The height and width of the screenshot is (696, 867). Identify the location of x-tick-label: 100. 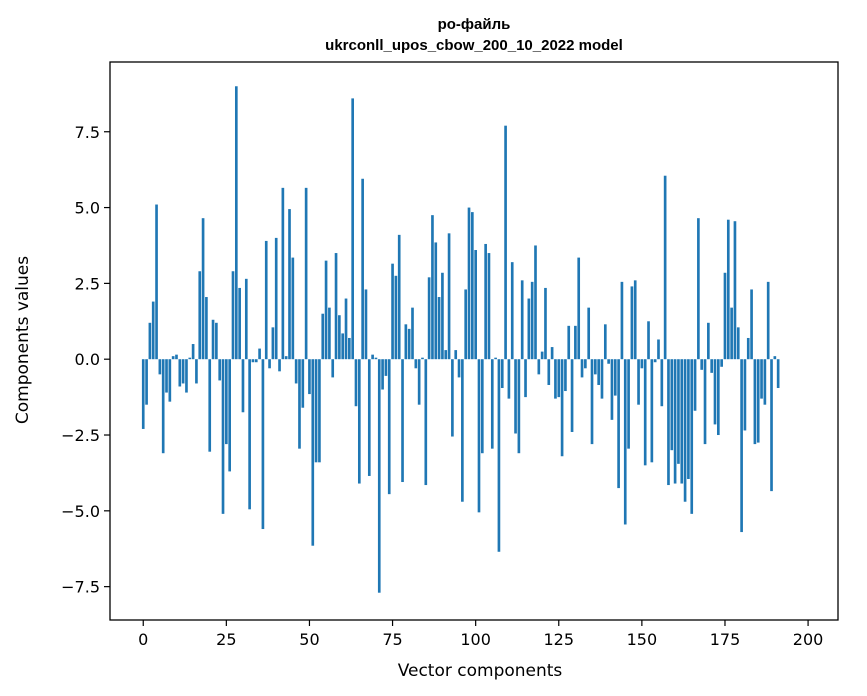
(475, 639).